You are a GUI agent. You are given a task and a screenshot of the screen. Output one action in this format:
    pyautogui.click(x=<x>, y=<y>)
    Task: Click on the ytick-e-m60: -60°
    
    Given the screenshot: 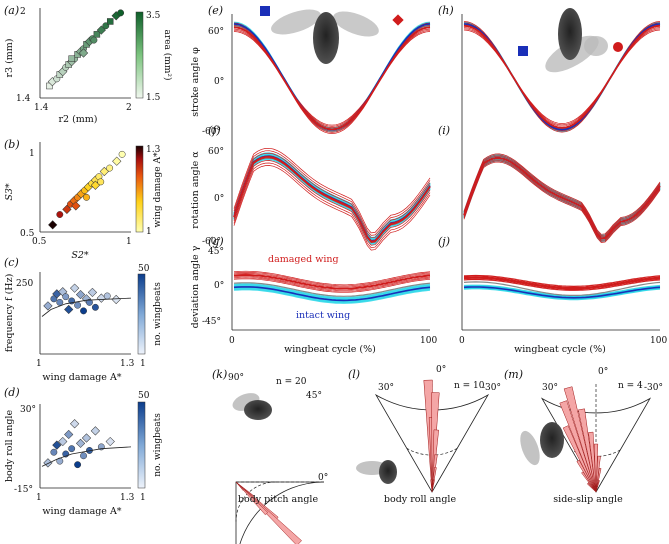 What is the action you would take?
    pyautogui.click(x=211, y=132)
    